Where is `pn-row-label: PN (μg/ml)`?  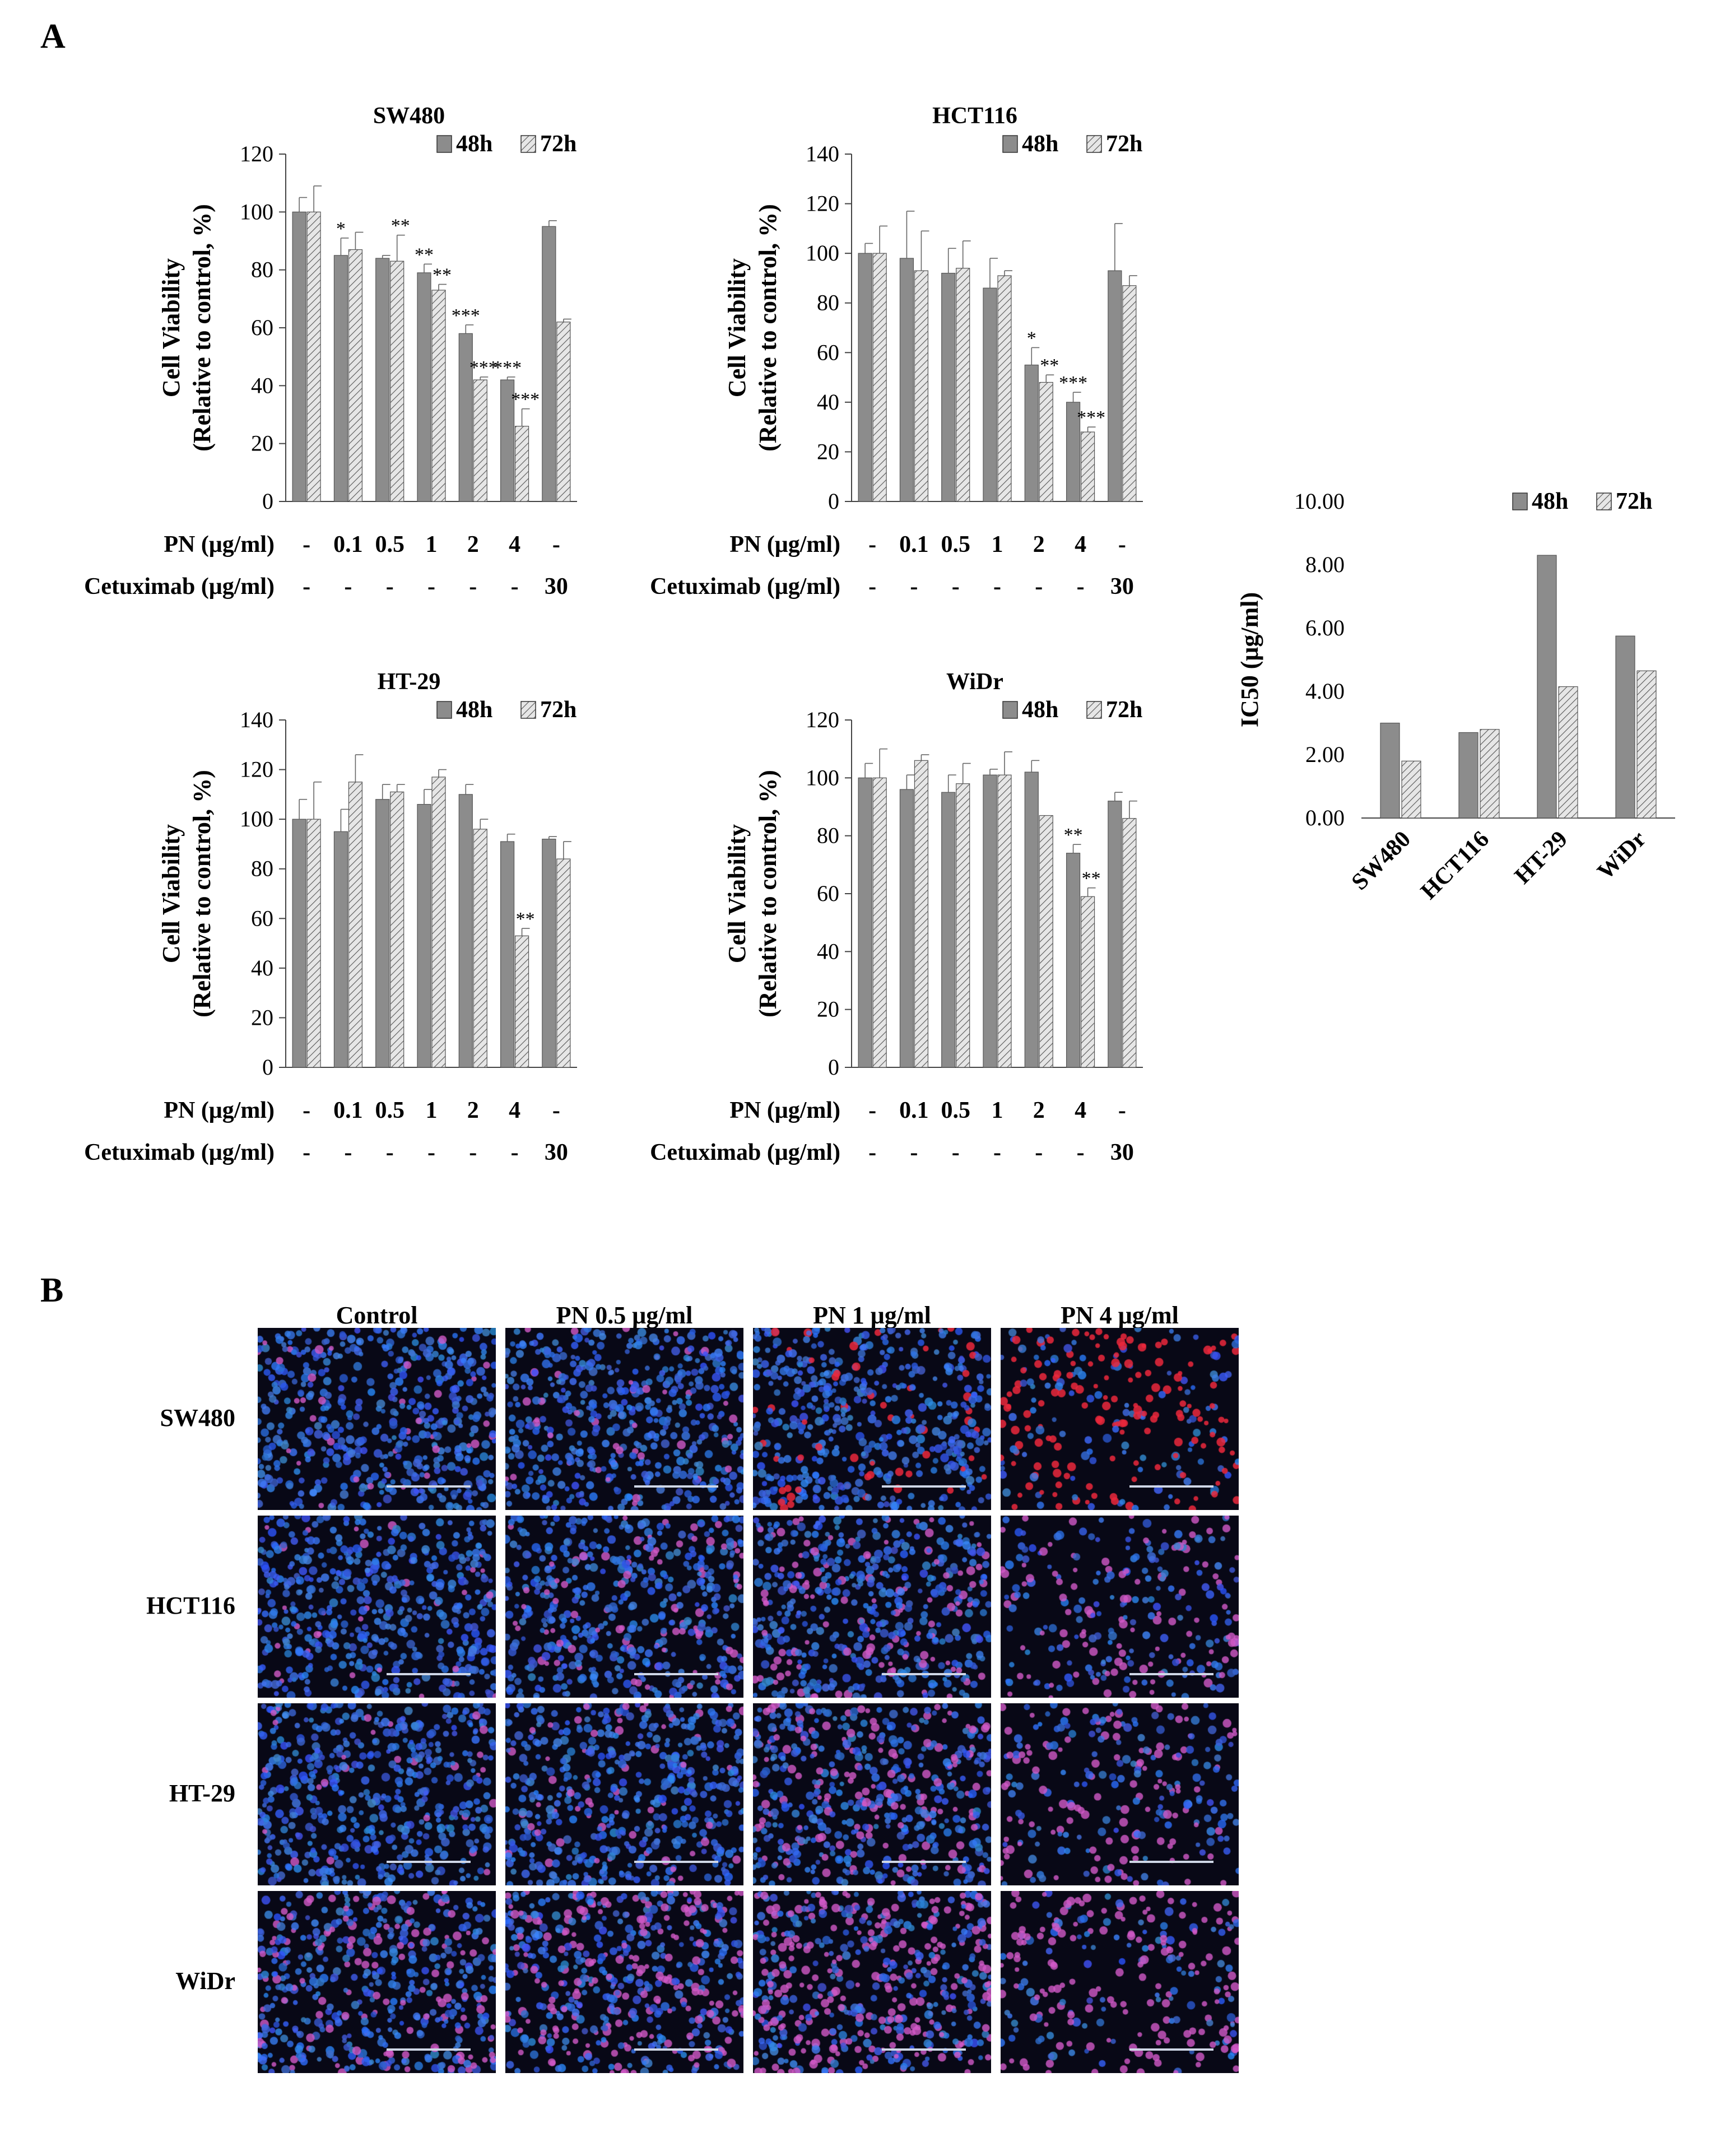 pn-row-label: PN (μg/ml) is located at coordinates (785, 544).